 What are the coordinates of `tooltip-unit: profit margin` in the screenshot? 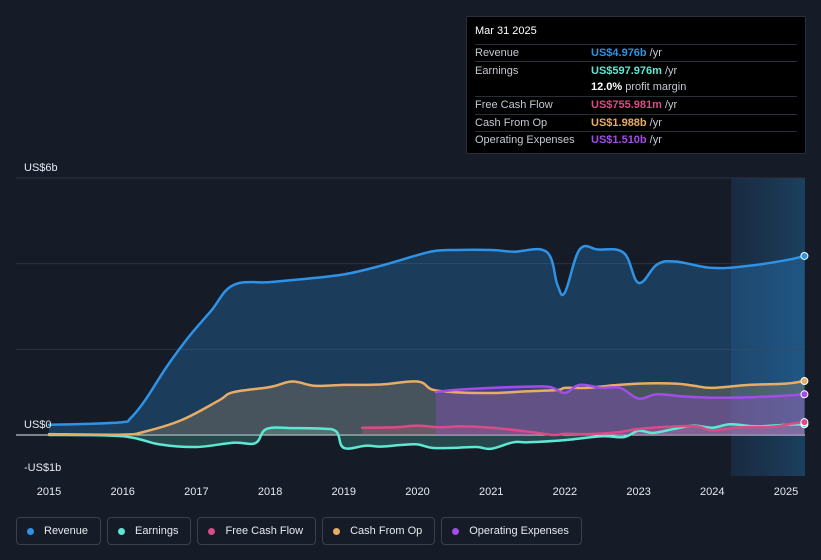 It's located at (656, 87).